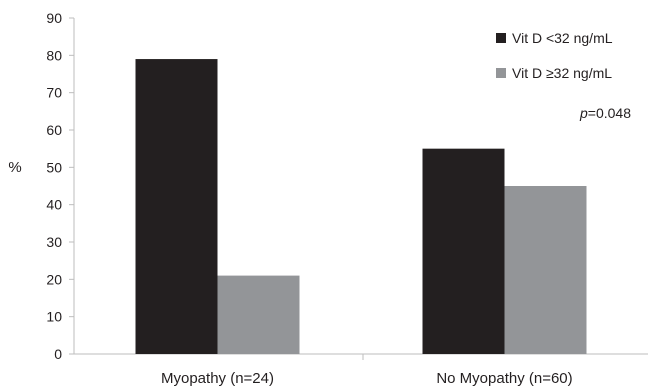 Image resolution: width=648 pixels, height=389 pixels. I want to click on p-value-annotation: p=0.048, so click(605, 113).